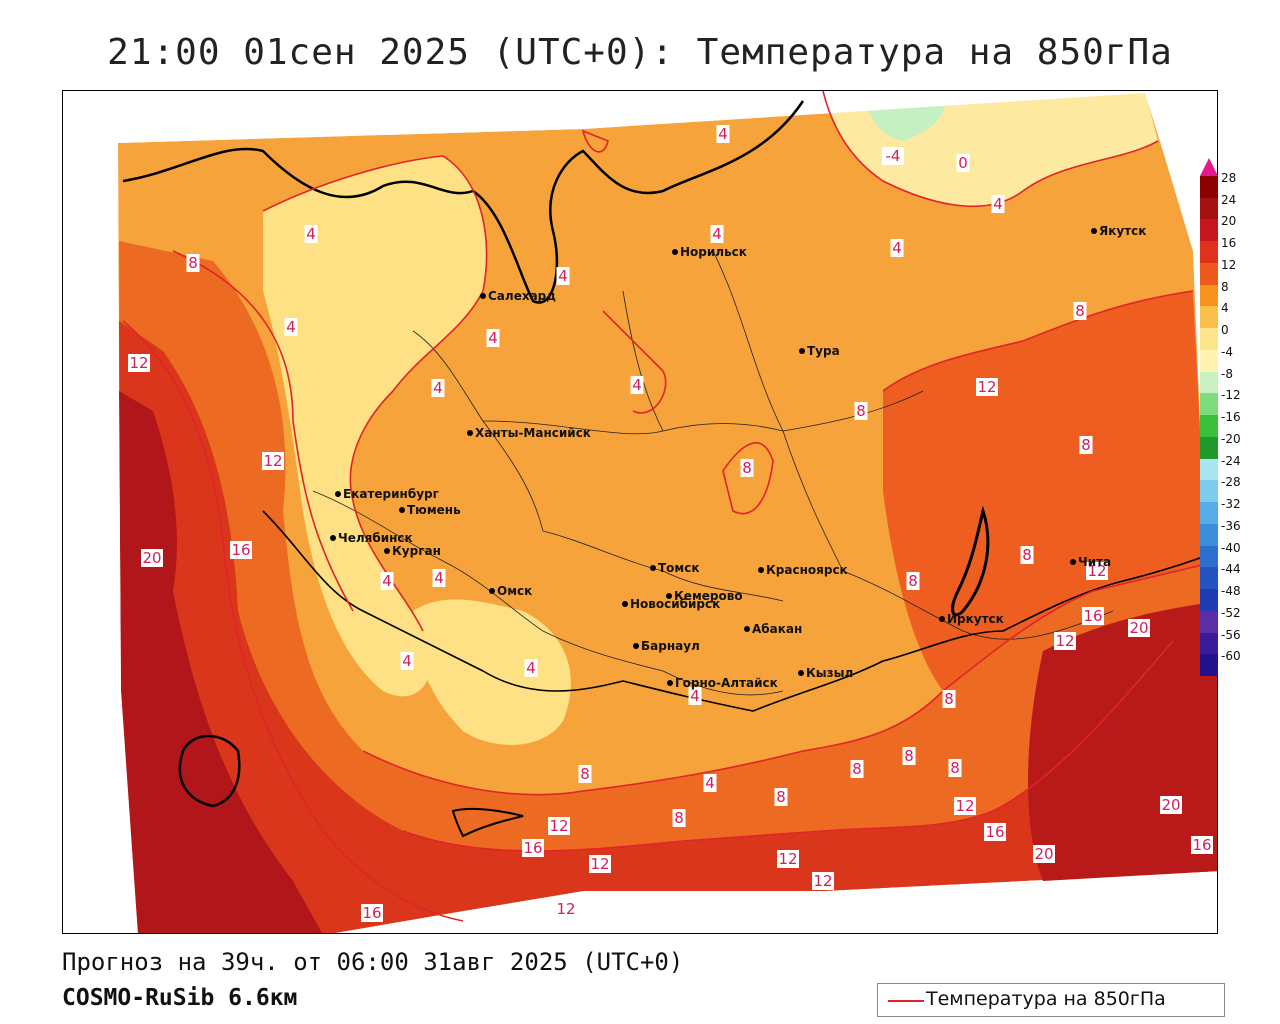  I want to click on city-label: Норильск, so click(713, 252).